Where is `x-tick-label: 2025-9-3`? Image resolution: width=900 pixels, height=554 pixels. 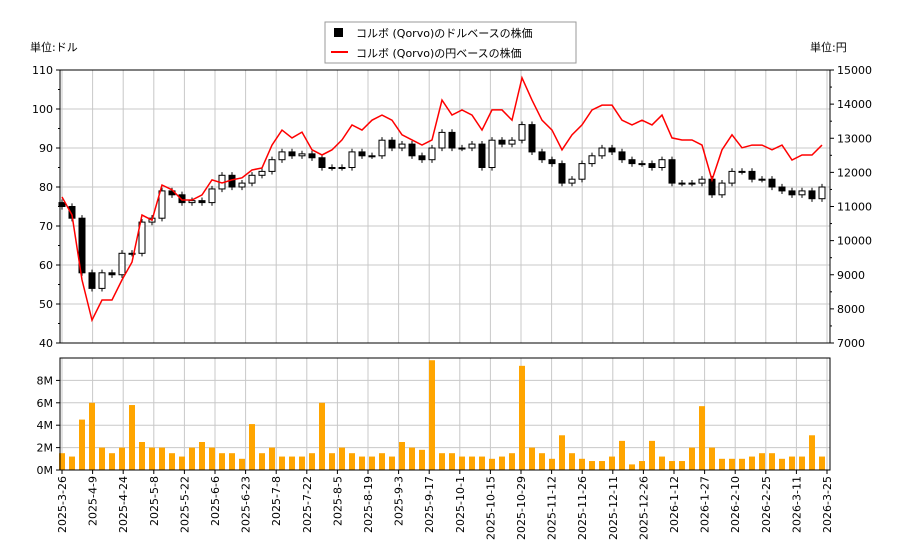 x-tick-label: 2025-9-3 is located at coordinates (399, 501).